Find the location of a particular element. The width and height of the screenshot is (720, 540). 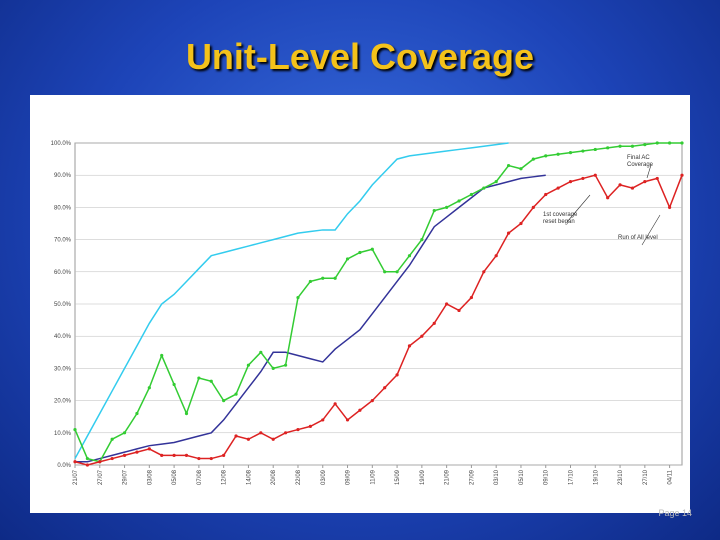

x-tick-label: 27/07 is located at coordinates (101, 477).